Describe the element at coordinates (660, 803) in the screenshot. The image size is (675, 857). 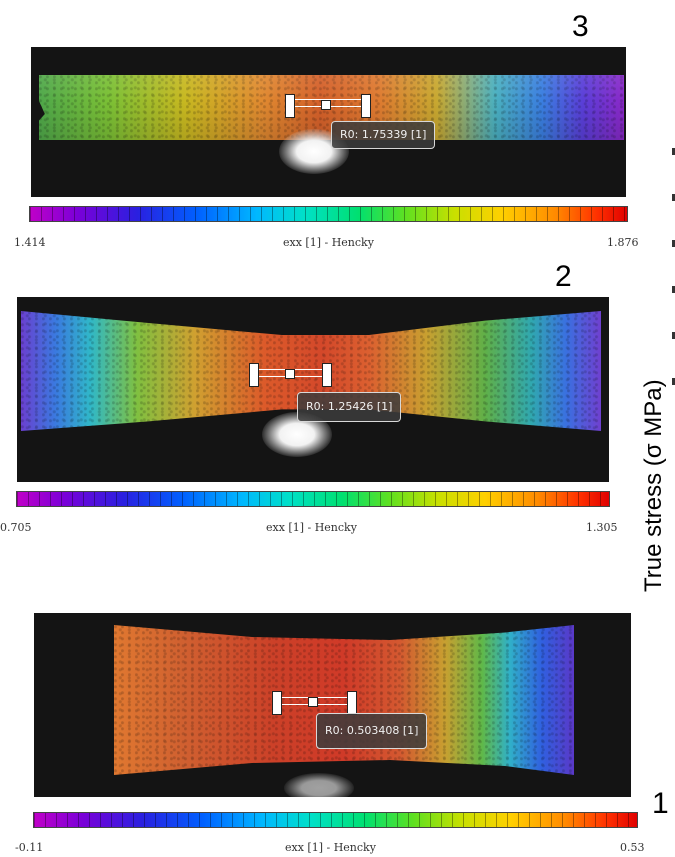
I see `panel-label-1: 1` at that location.